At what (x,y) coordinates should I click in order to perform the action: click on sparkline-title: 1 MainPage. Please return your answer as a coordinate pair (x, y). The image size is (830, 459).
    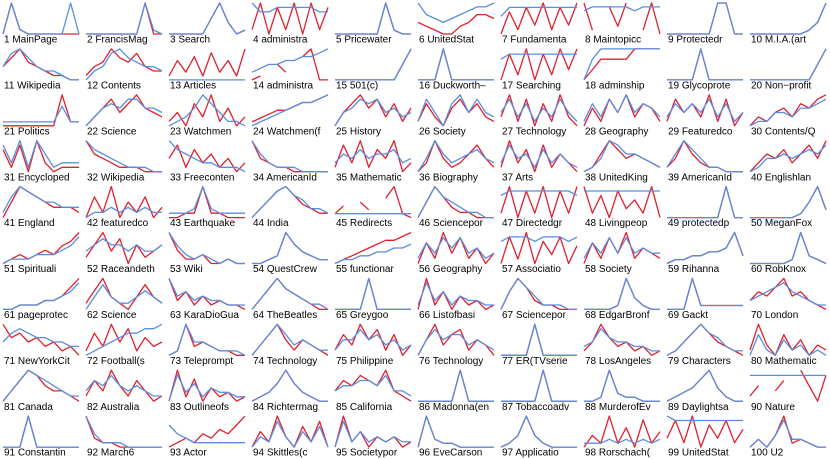
    Looking at the image, I should click on (31, 40).